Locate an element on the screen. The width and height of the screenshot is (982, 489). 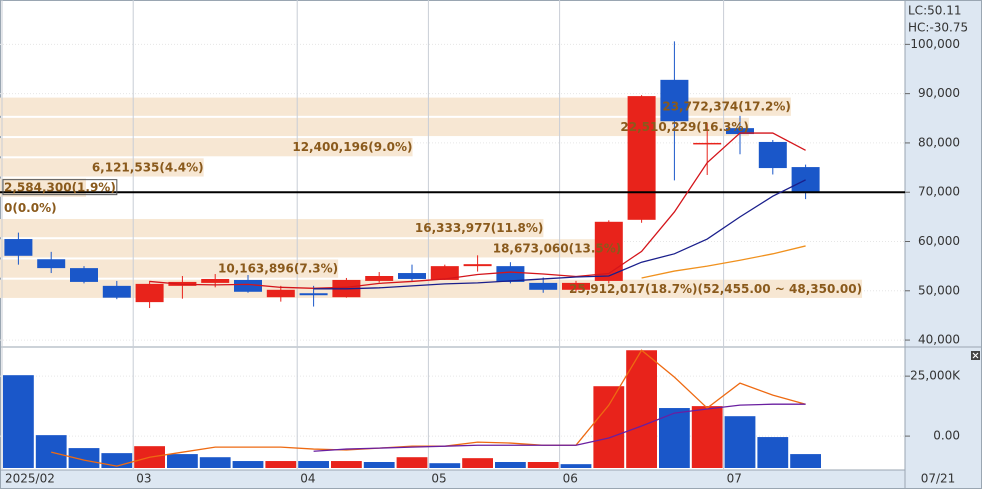
profile-value-label: 12,400,196(9.0%) is located at coordinates (352, 147).